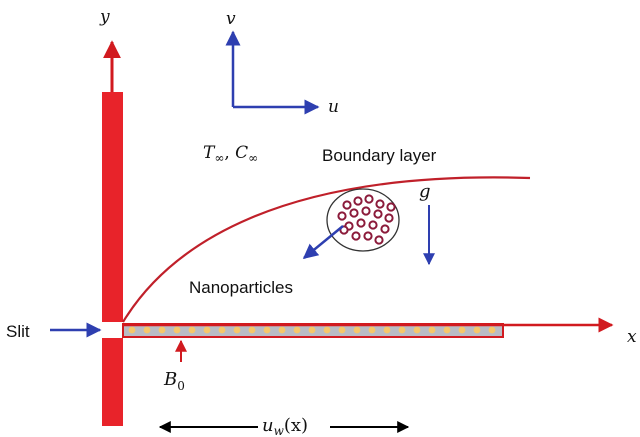  What do you see at coordinates (112, 259) in the screenshot?
I see `vertical-wall` at bounding box center [112, 259].